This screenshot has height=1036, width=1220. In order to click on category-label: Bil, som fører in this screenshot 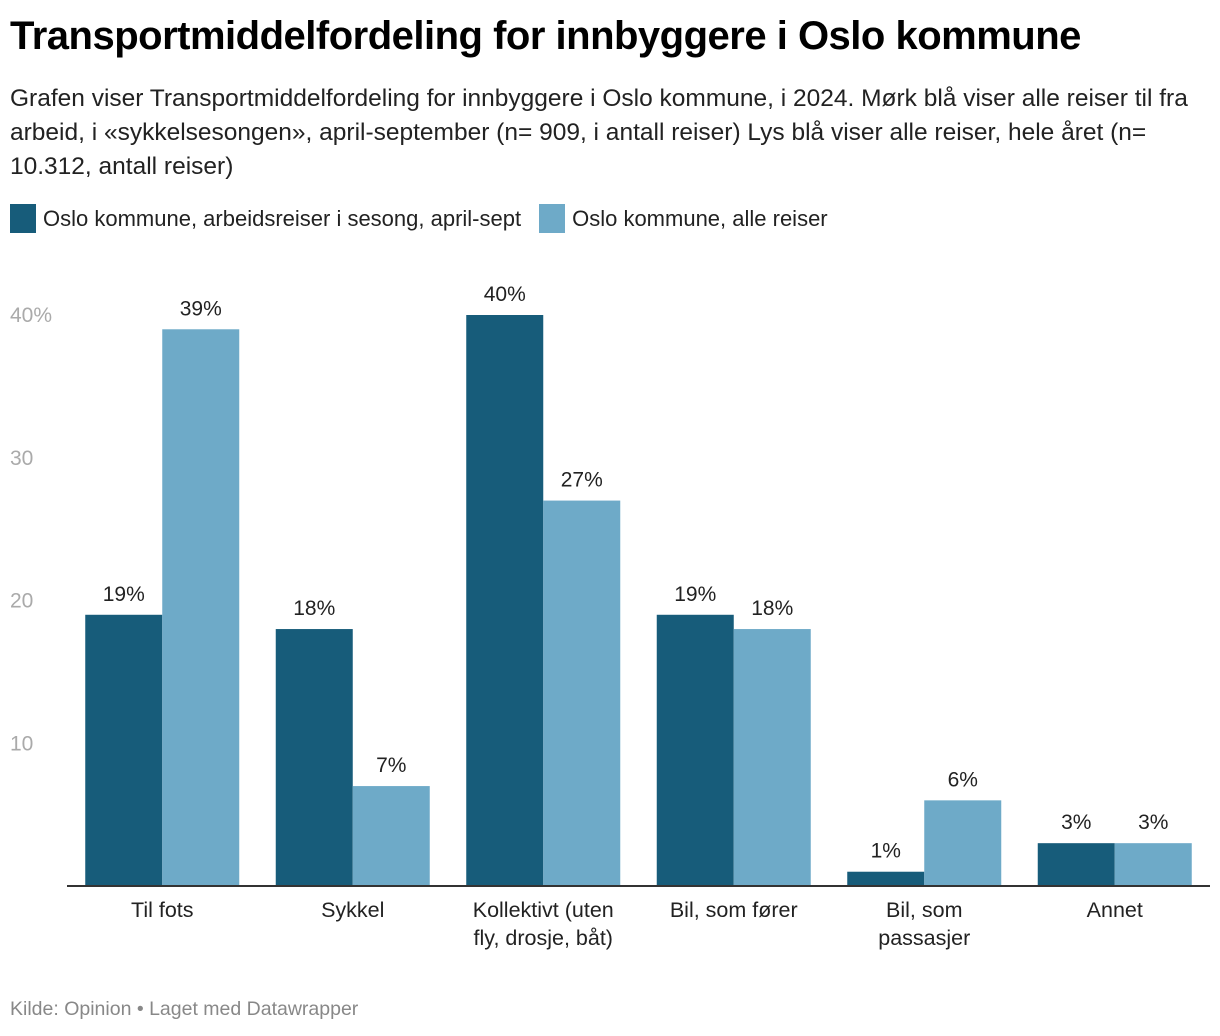, I will do `click(734, 910)`.